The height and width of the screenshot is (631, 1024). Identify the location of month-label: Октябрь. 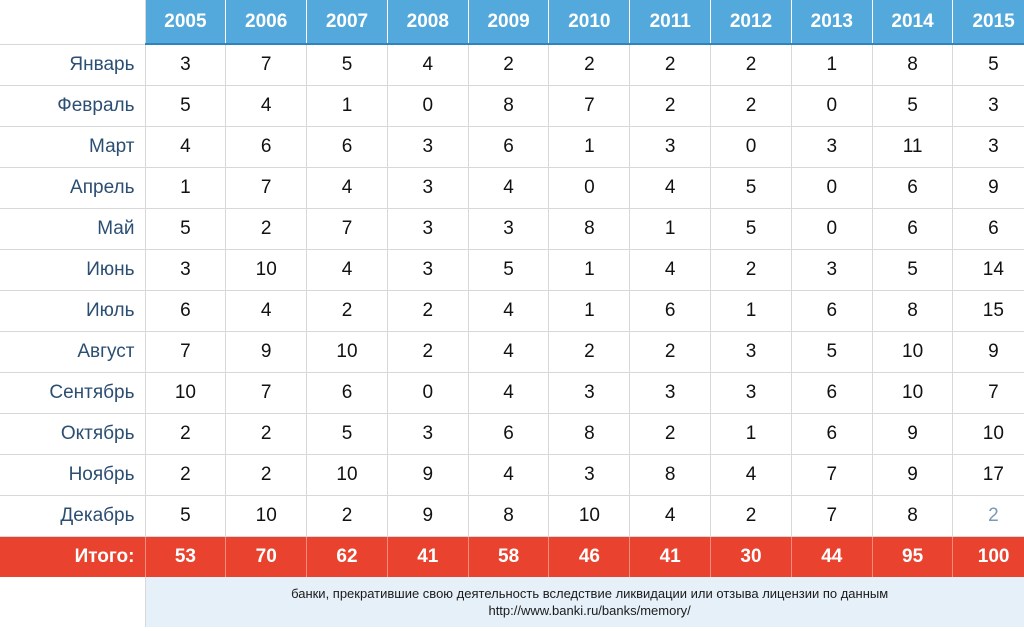
(73, 433).